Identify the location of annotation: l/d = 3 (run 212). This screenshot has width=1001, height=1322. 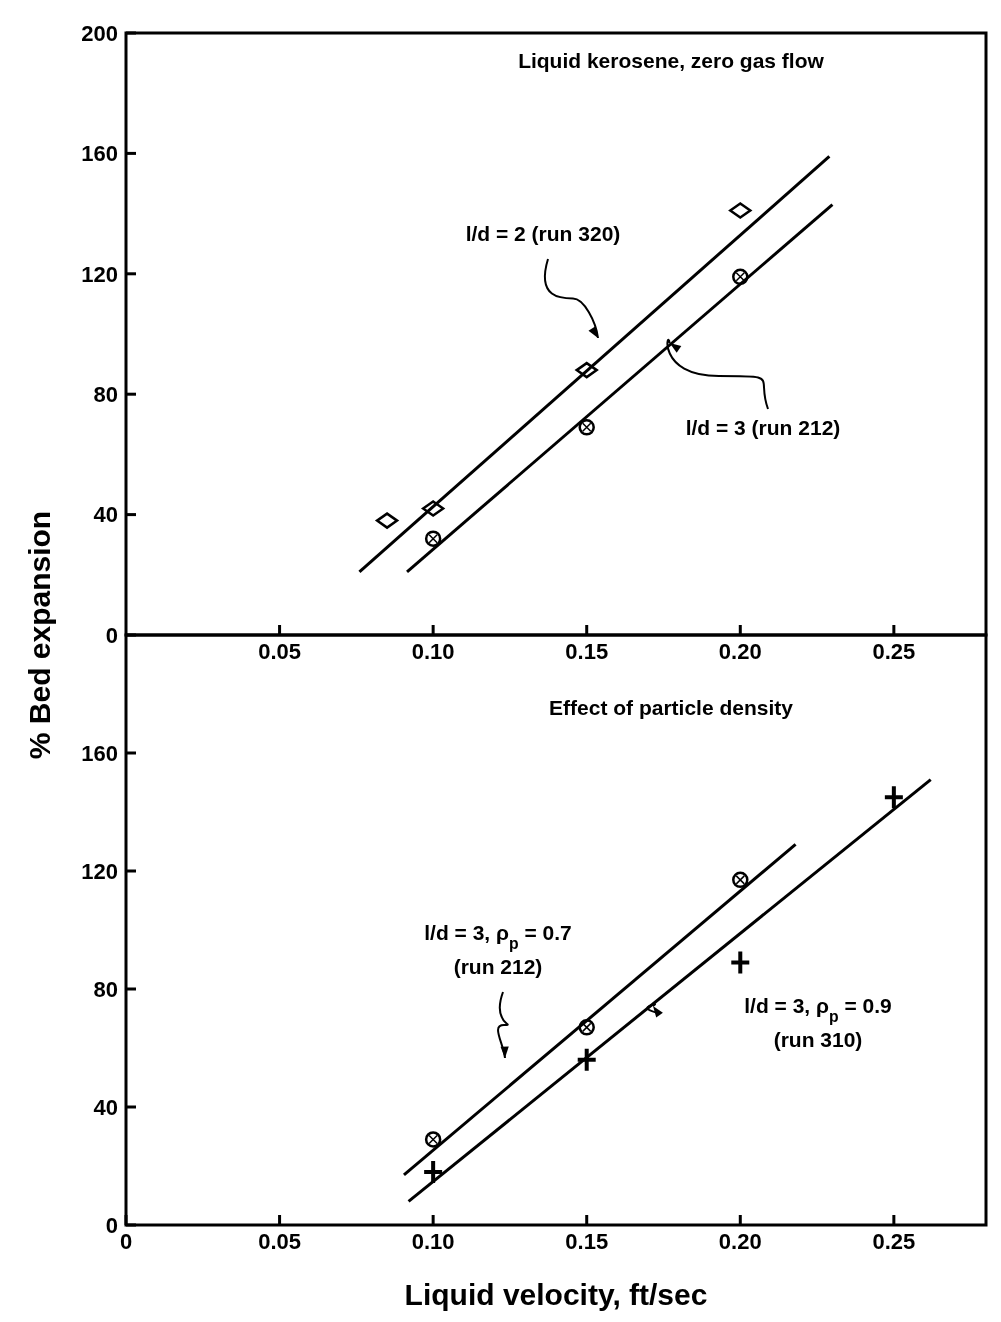
(763, 427).